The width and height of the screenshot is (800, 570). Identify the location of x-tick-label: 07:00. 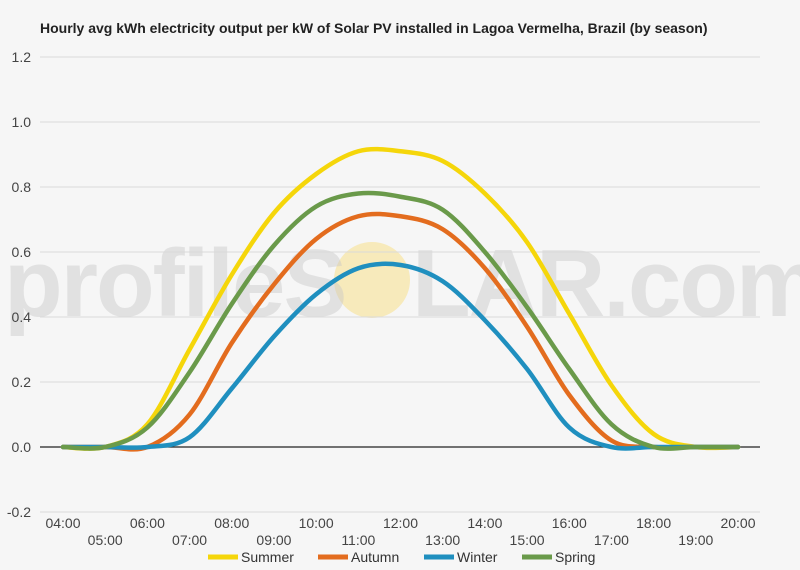
(189, 540).